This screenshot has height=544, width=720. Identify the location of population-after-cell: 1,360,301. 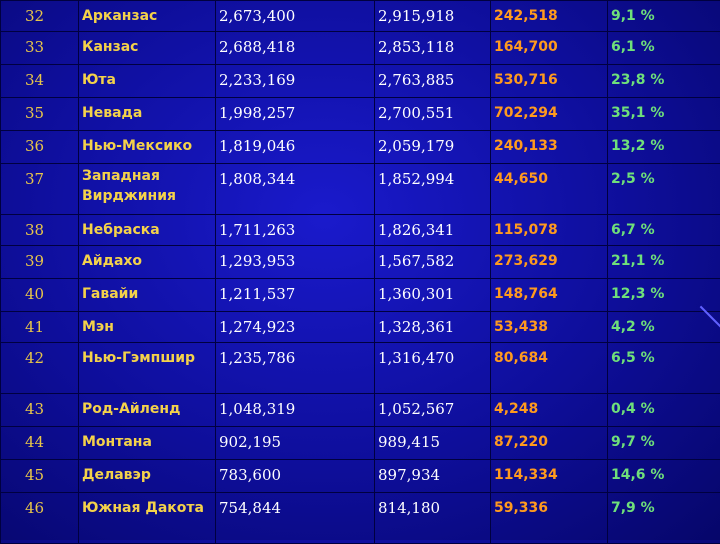
(433, 295).